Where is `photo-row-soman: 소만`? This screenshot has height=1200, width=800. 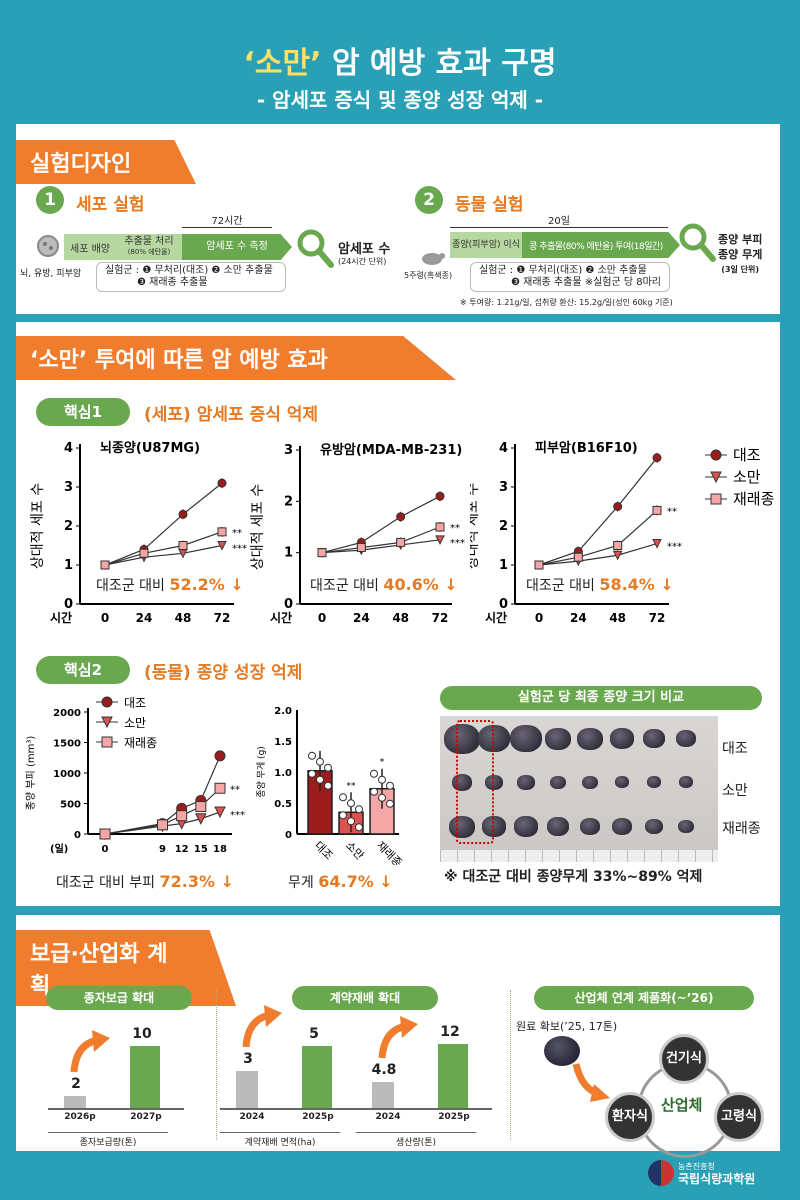
photo-row-soman: 소만 is located at coordinates (735, 791).